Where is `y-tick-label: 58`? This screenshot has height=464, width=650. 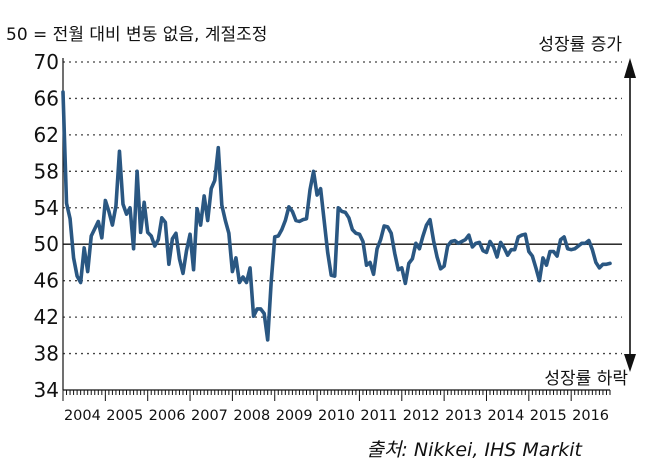 y-tick-label: 58 is located at coordinates (46, 171).